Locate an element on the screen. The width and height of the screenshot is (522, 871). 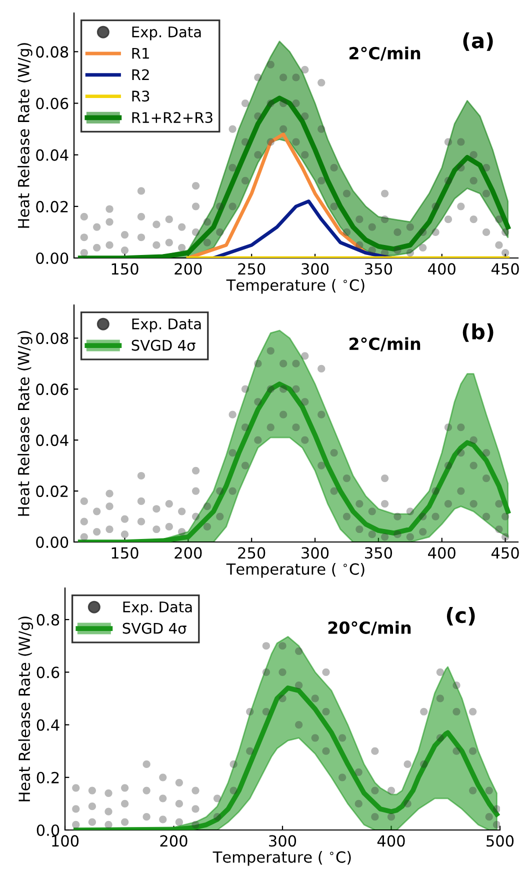
annotation: 20°C/min is located at coordinates (369, 628).